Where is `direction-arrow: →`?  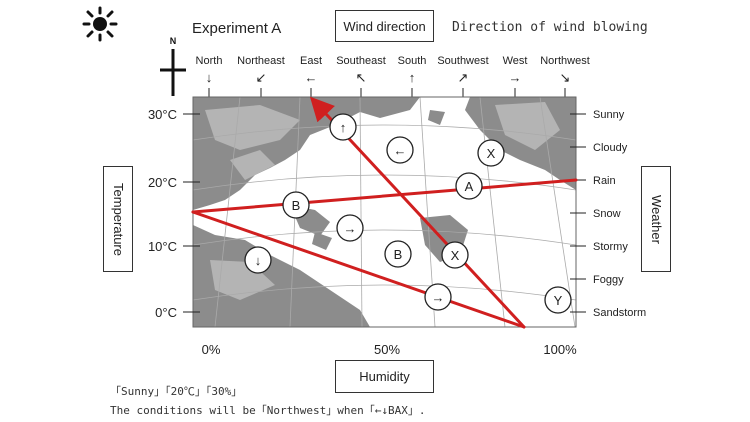
direction-arrow: → is located at coordinates (515, 77).